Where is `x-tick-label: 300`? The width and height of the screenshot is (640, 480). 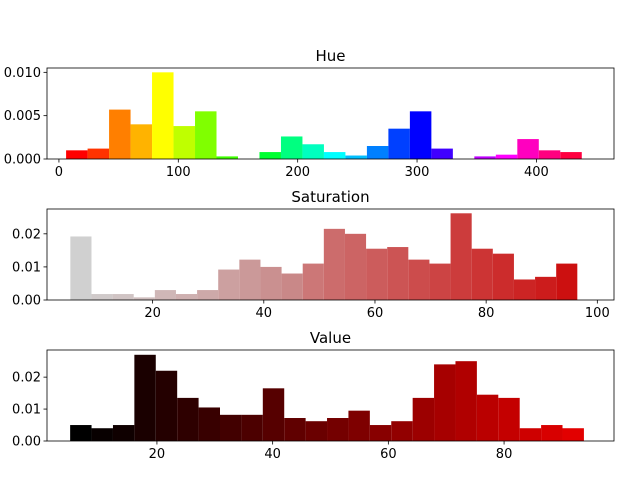 x-tick-label: 300 is located at coordinates (417, 172).